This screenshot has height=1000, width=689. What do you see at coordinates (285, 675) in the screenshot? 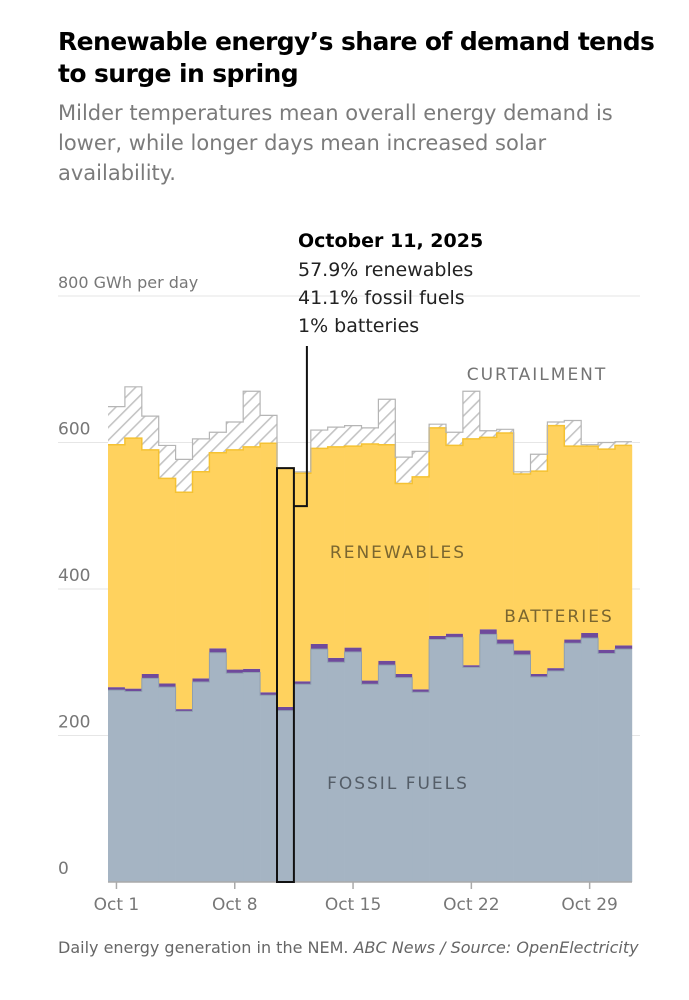
I see `highlight-box` at bounding box center [285, 675].